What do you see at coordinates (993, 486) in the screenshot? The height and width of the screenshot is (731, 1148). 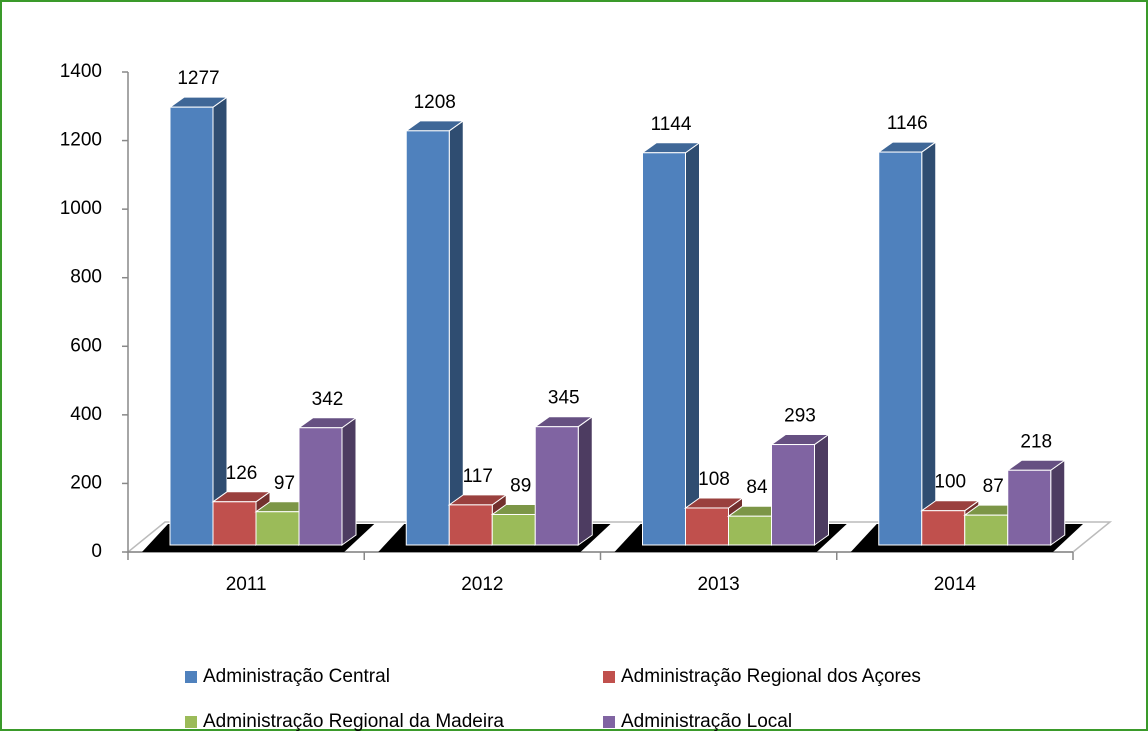 I see `data-label: 87` at bounding box center [993, 486].